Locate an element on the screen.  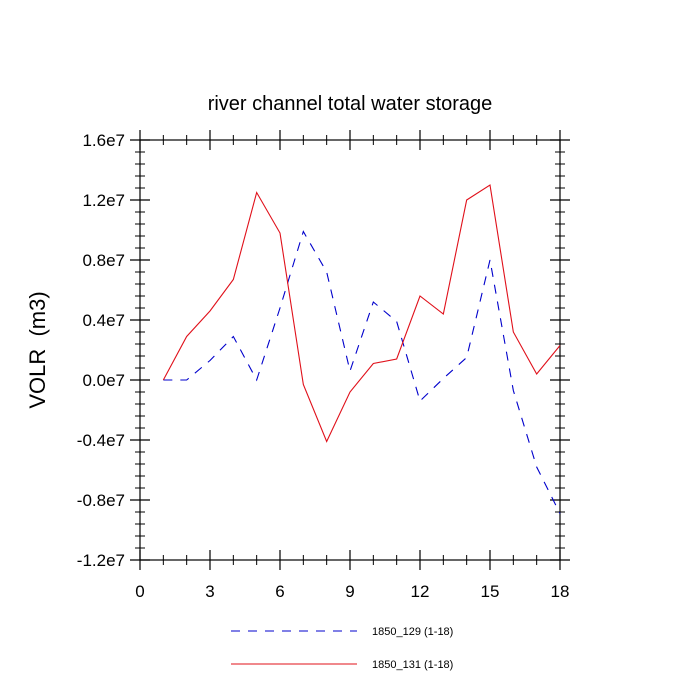
y-tick-label: 1.2e7 is located at coordinates (103, 200).